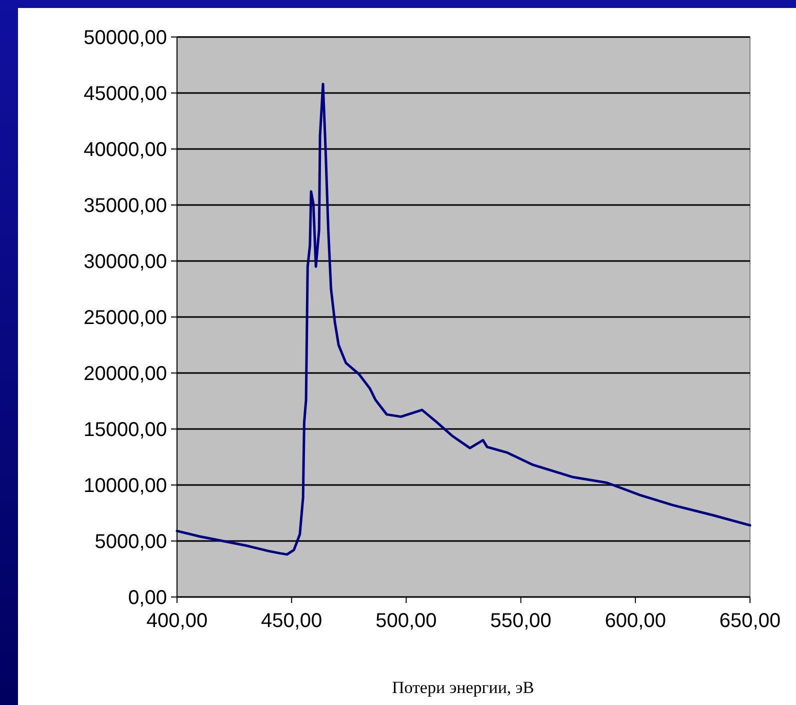 Image resolution: width=796 pixels, height=705 pixels. I want to click on y-tick-label: 5000,00, so click(130, 542).